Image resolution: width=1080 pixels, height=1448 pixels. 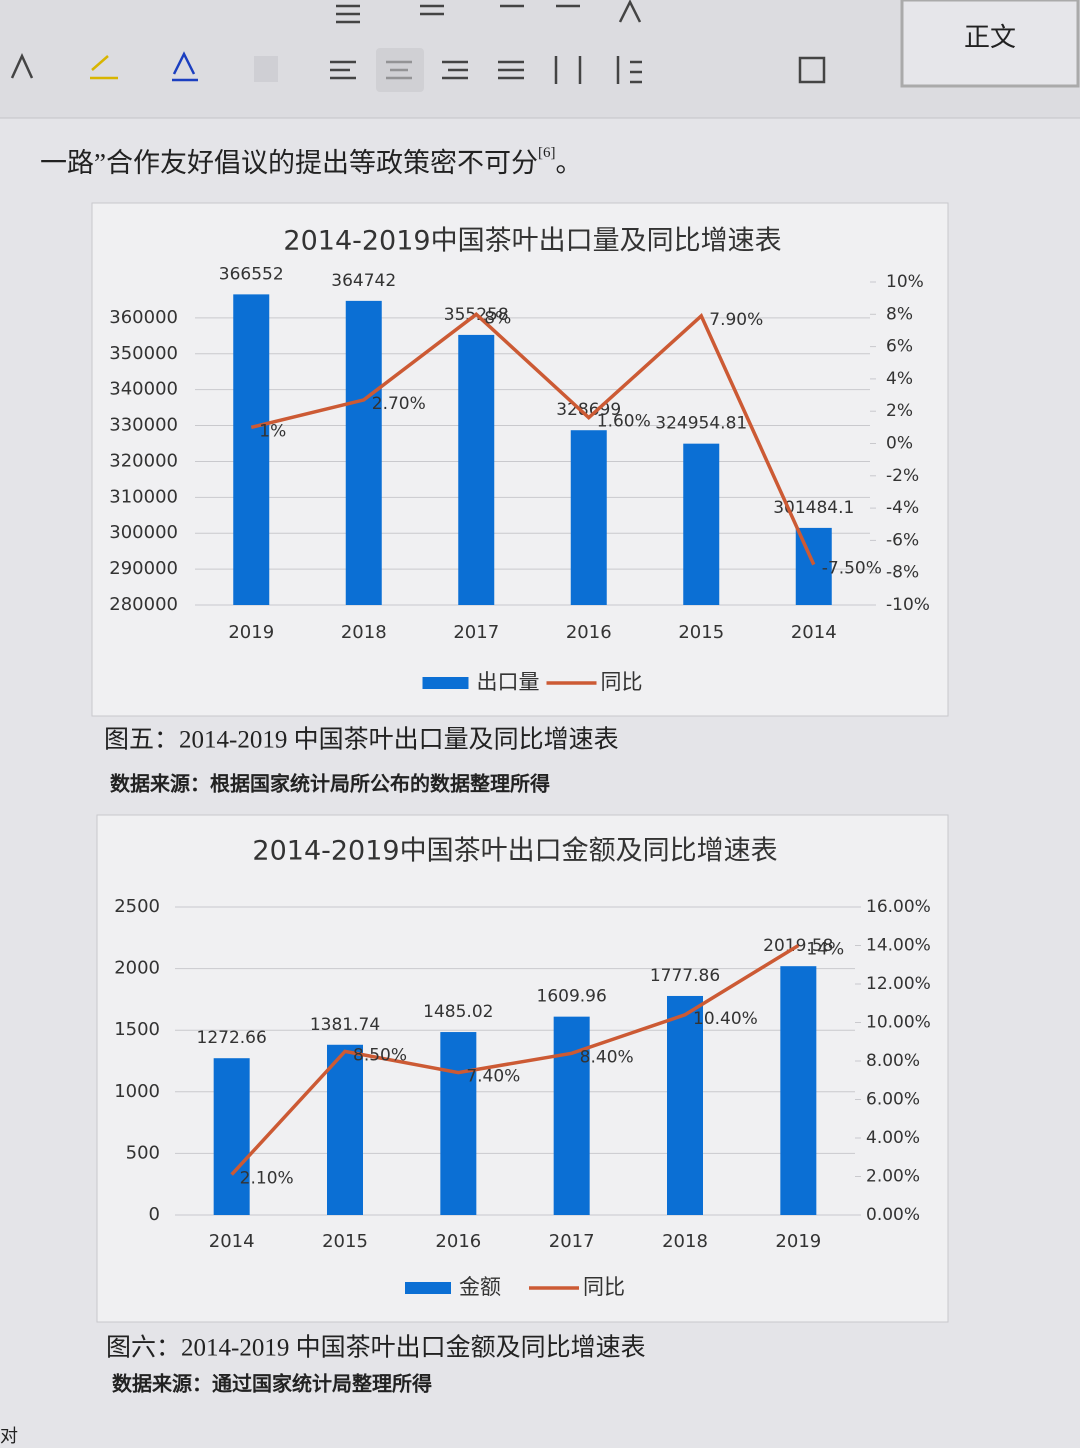 What do you see at coordinates (898, 946) in the screenshot?
I see `y2-tick-label: 14.00%` at bounding box center [898, 946].